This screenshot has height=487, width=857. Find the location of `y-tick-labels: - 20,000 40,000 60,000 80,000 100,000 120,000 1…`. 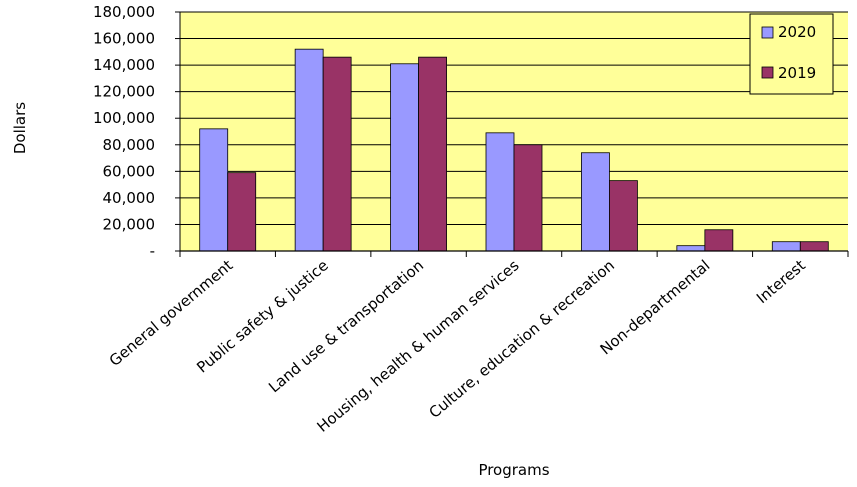

y-tick-labels: - 20,000 40,000 60,000 80,000 100,000 120,000 1… is located at coordinates (136, 131).